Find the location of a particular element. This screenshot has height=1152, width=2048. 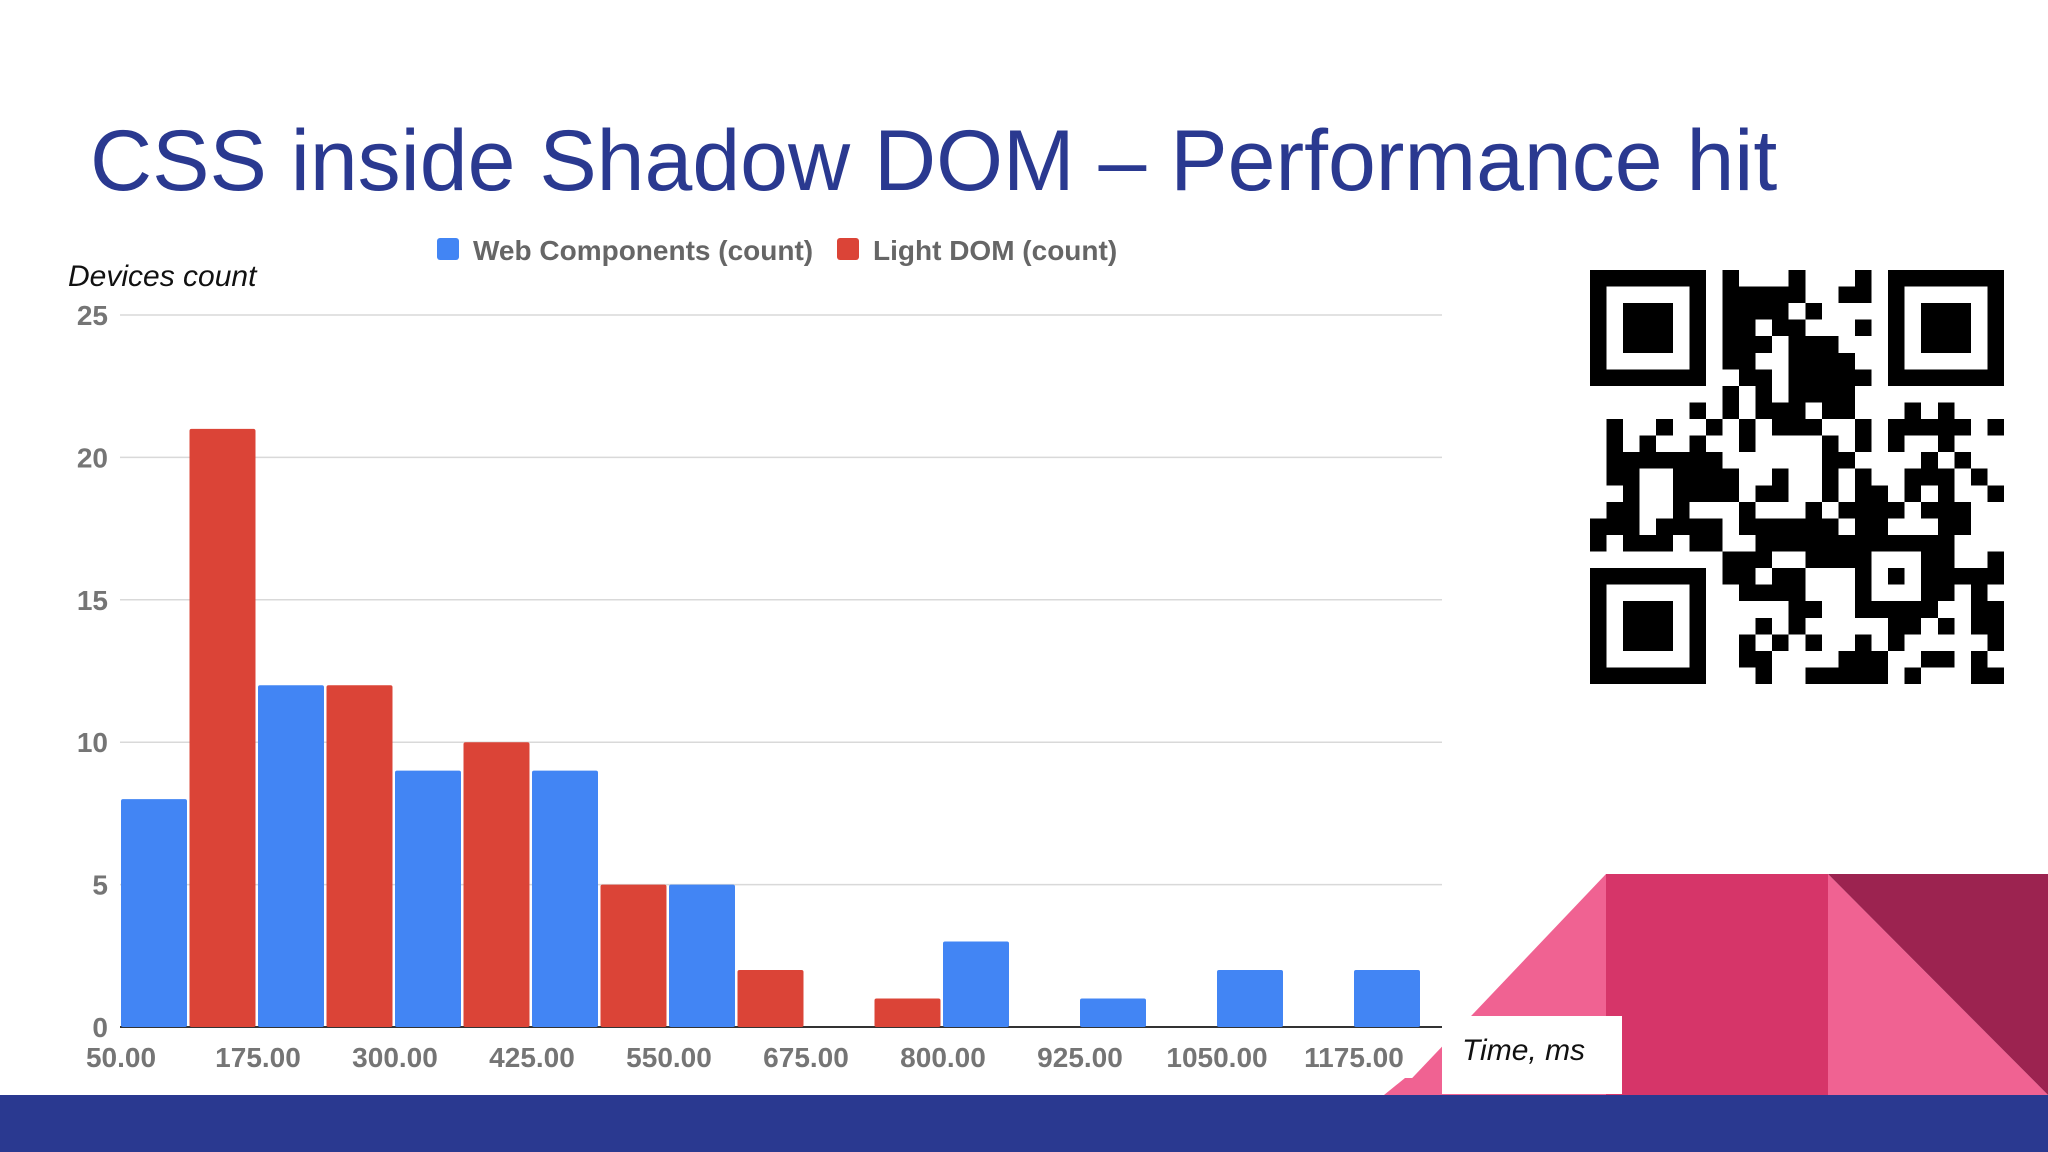

footer-bar is located at coordinates (1024, 1123).